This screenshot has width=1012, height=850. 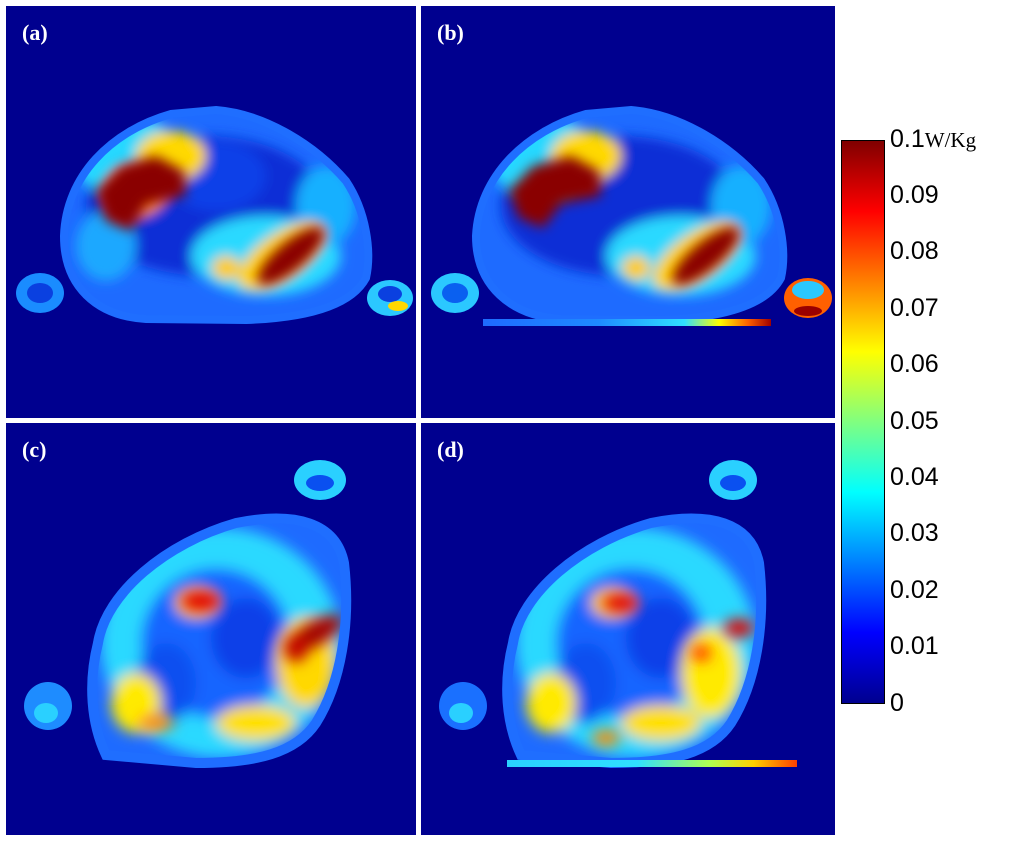 I want to click on colorbar-tick: 0.09, so click(x=914, y=195).